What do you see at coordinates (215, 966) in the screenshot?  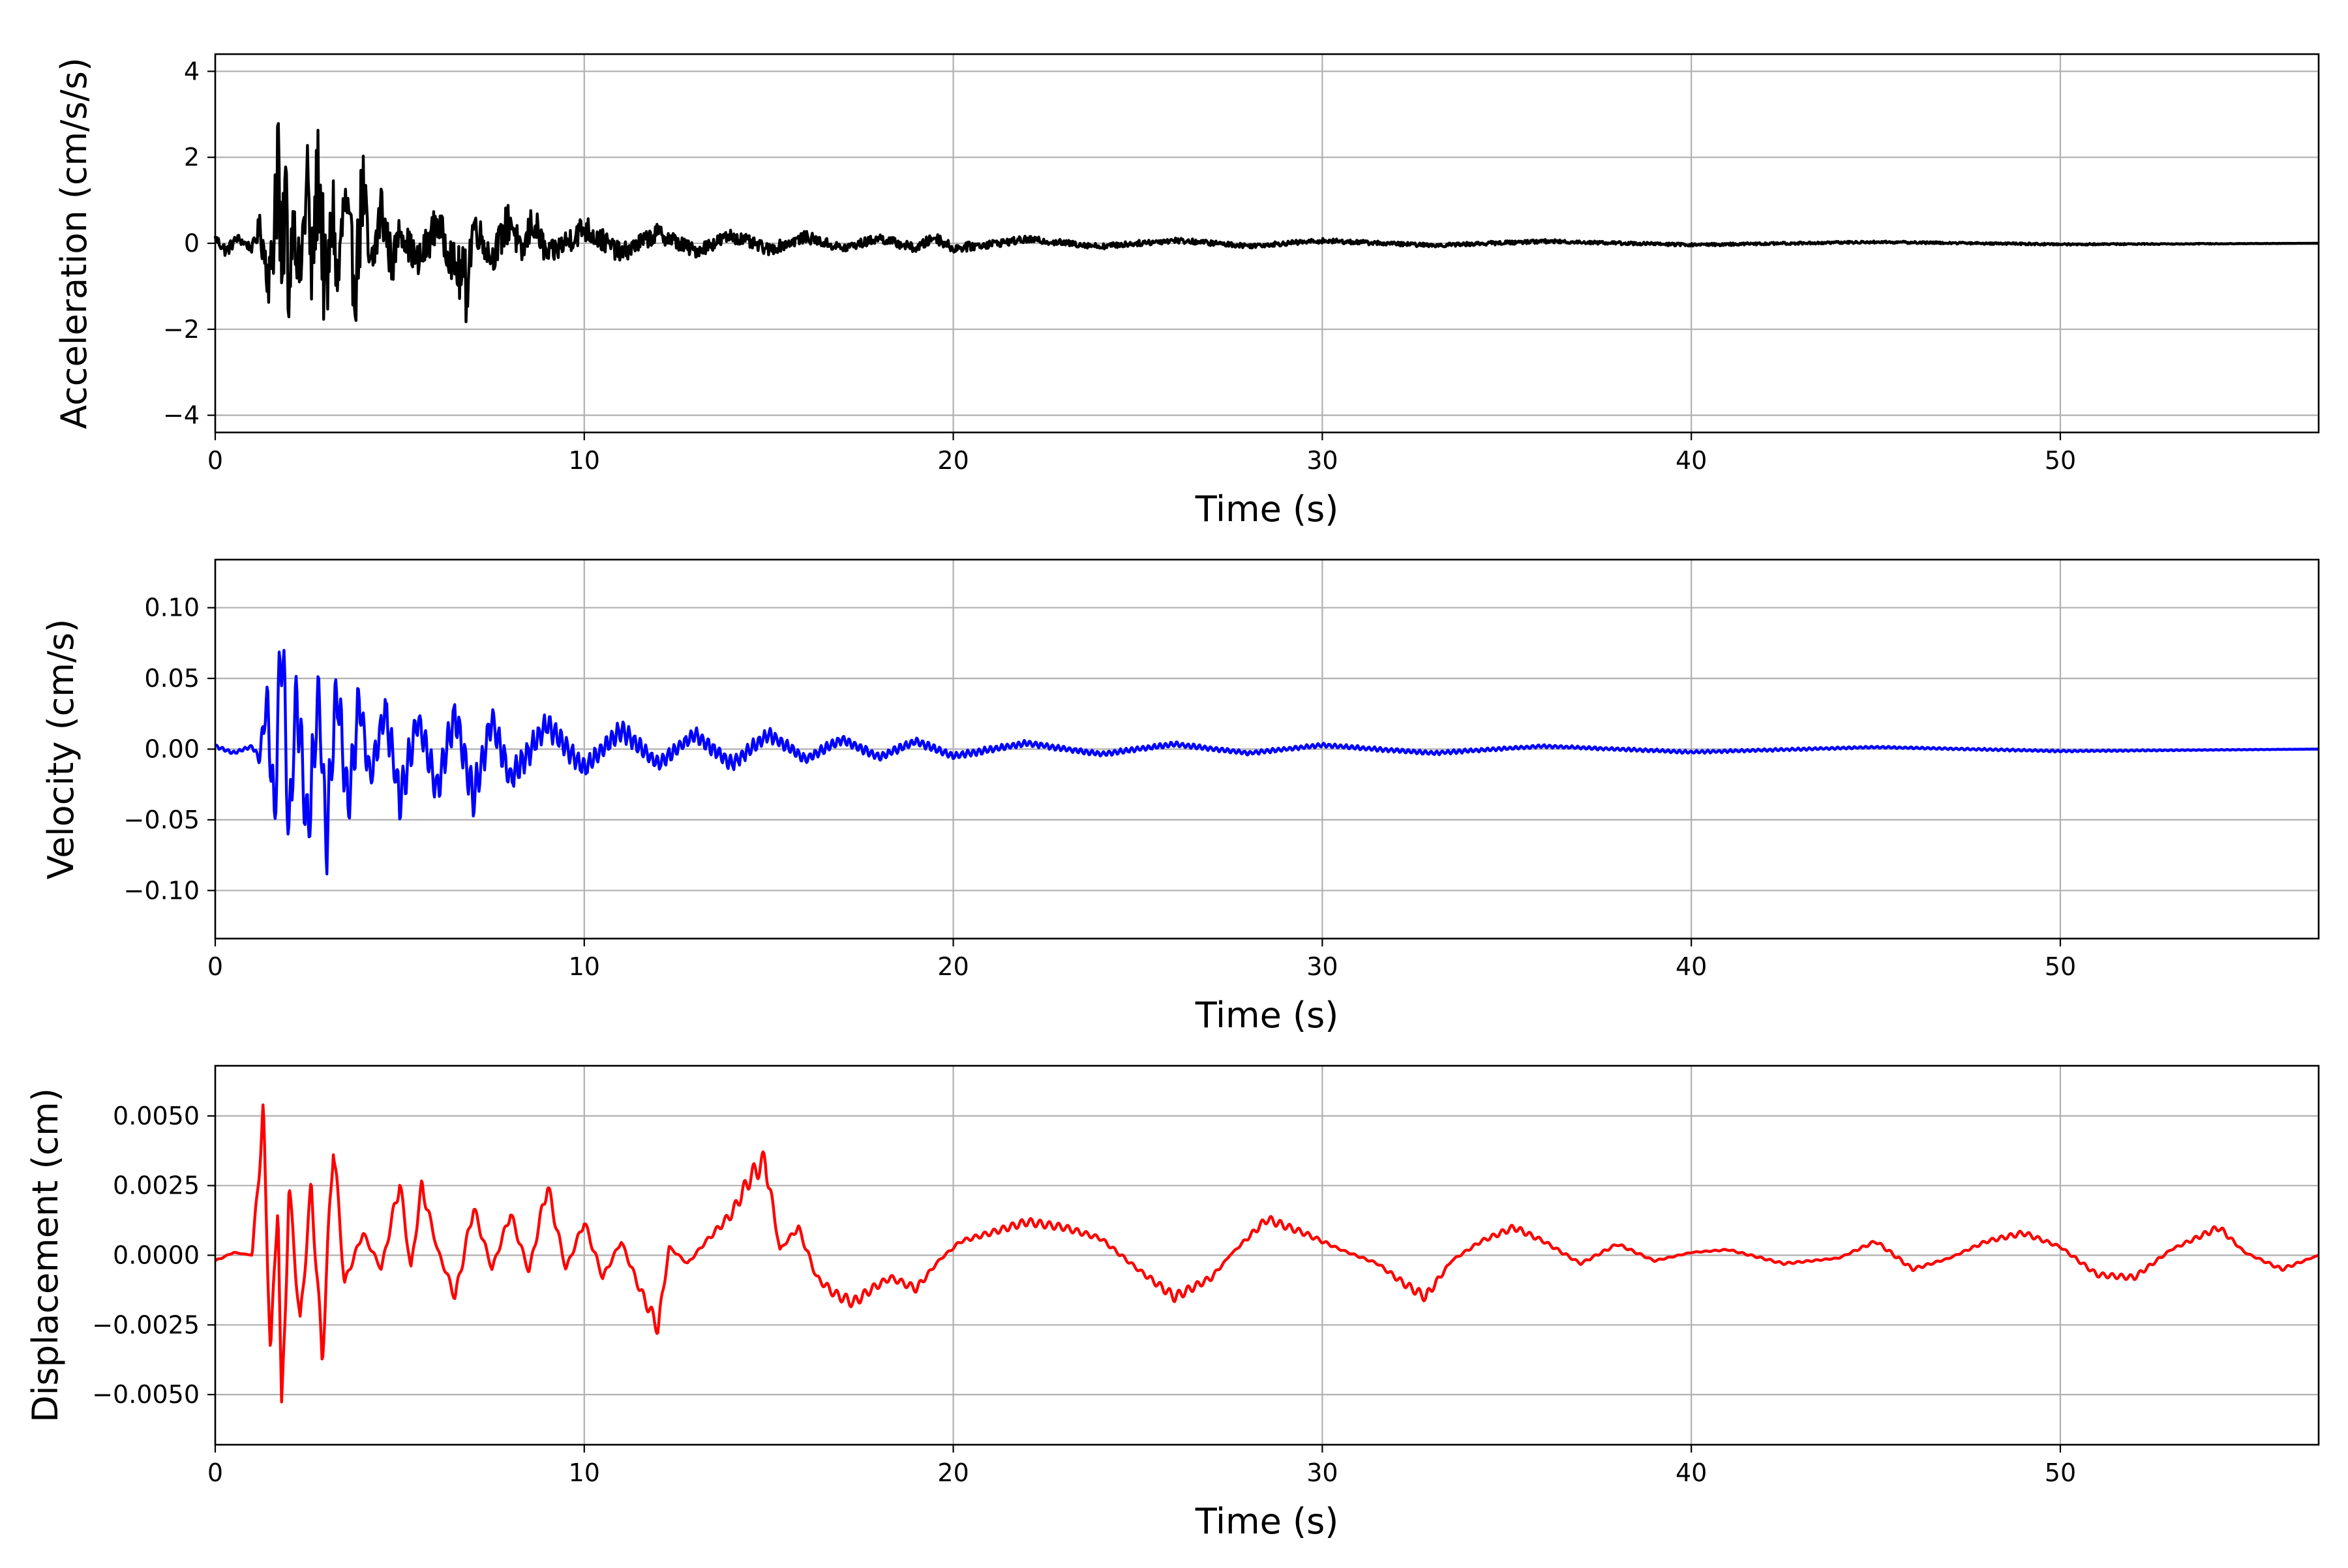 I see `velocity-x-tick-label: 0` at bounding box center [215, 966].